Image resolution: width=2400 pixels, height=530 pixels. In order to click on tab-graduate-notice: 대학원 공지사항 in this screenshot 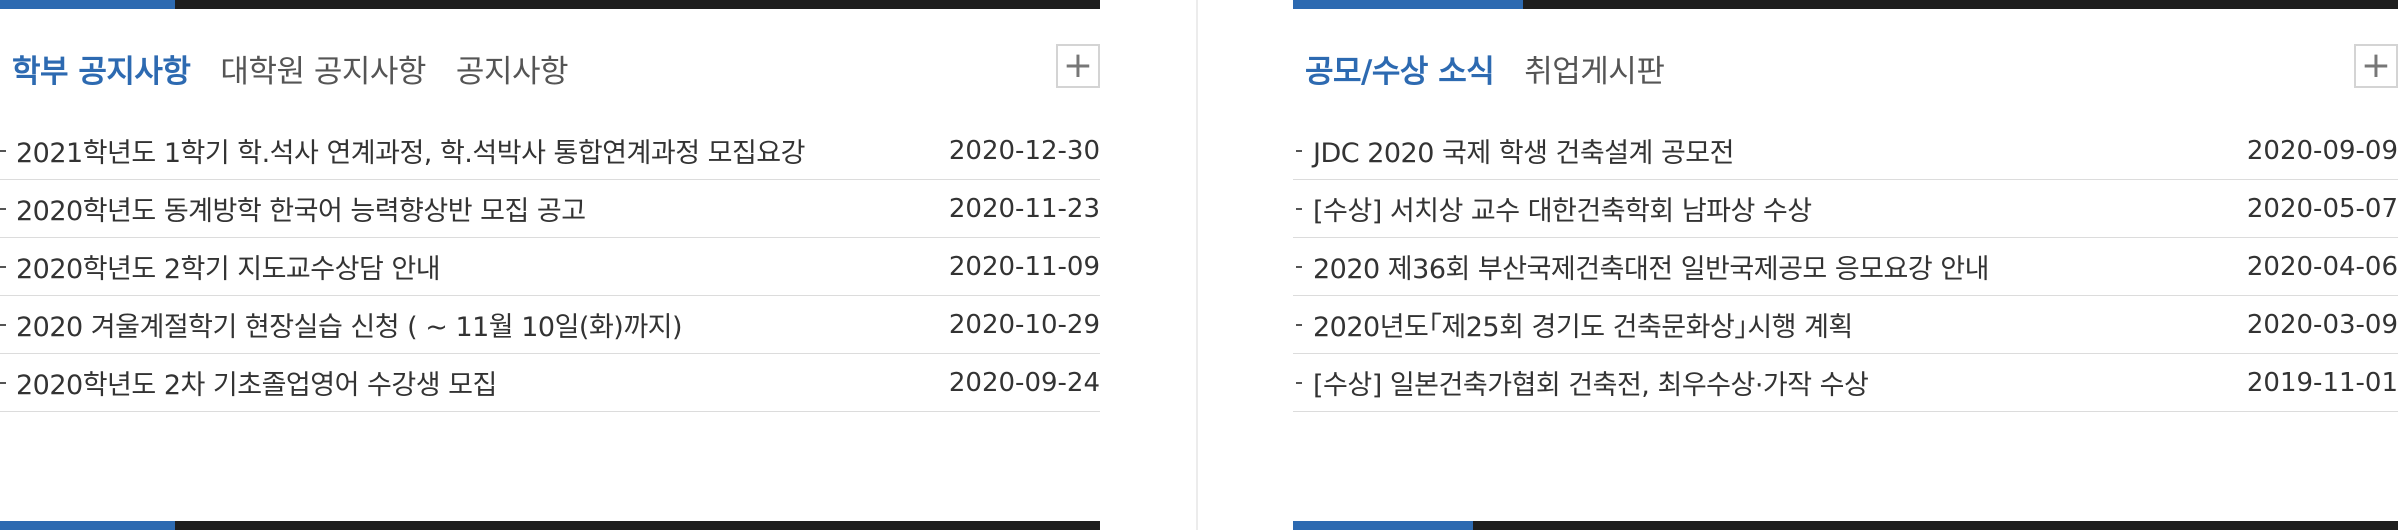, I will do `click(323, 72)`.